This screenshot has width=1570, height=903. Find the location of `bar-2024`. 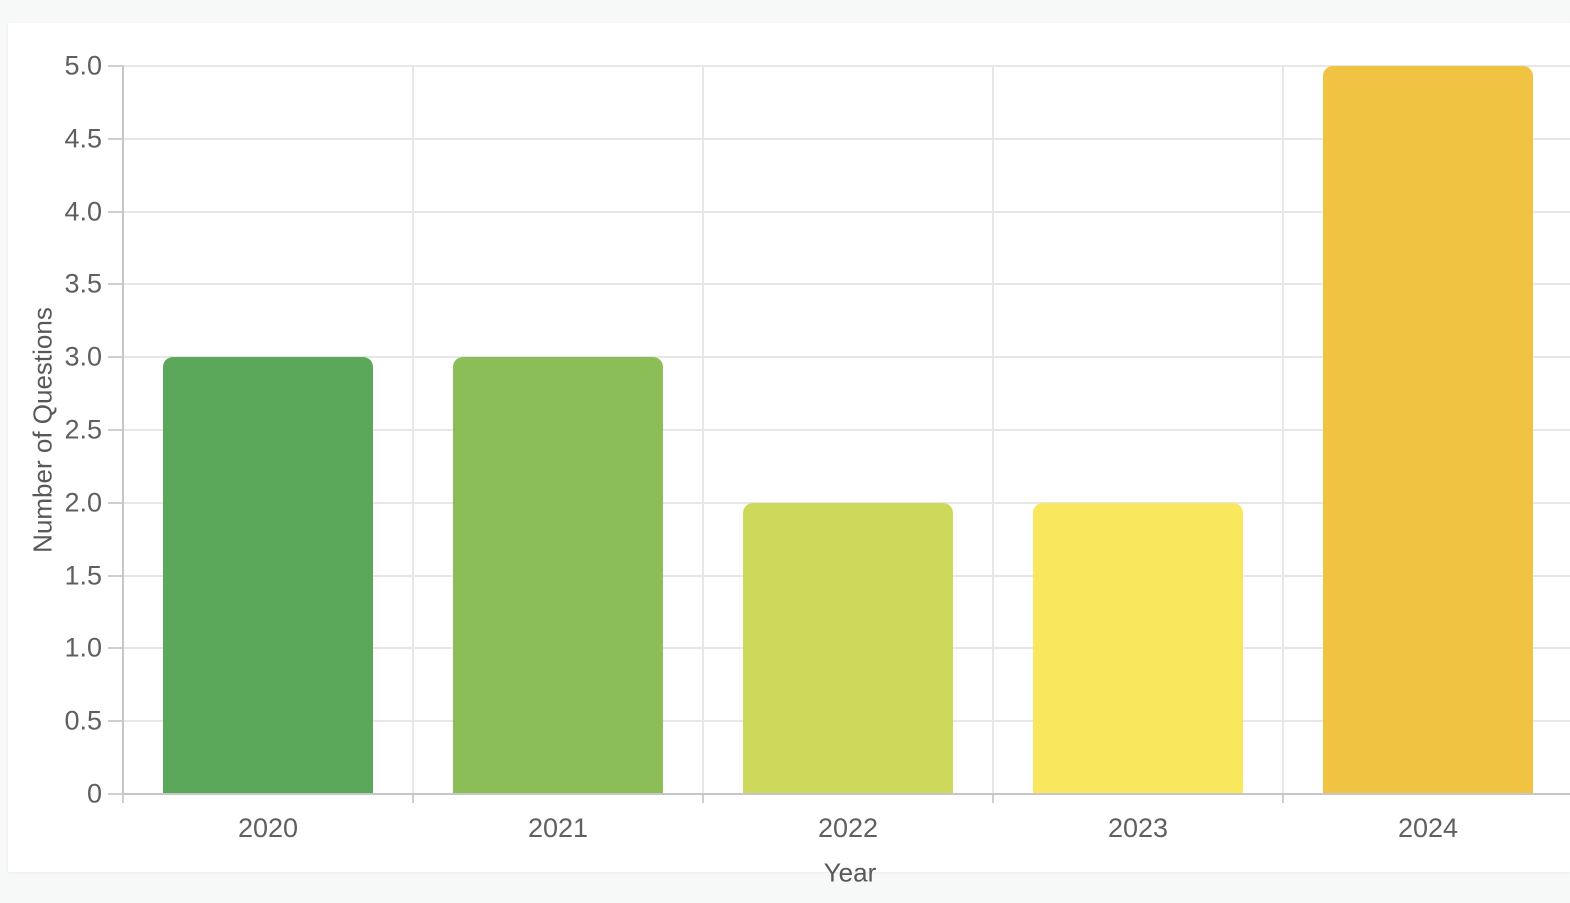

bar-2024 is located at coordinates (1428, 430).